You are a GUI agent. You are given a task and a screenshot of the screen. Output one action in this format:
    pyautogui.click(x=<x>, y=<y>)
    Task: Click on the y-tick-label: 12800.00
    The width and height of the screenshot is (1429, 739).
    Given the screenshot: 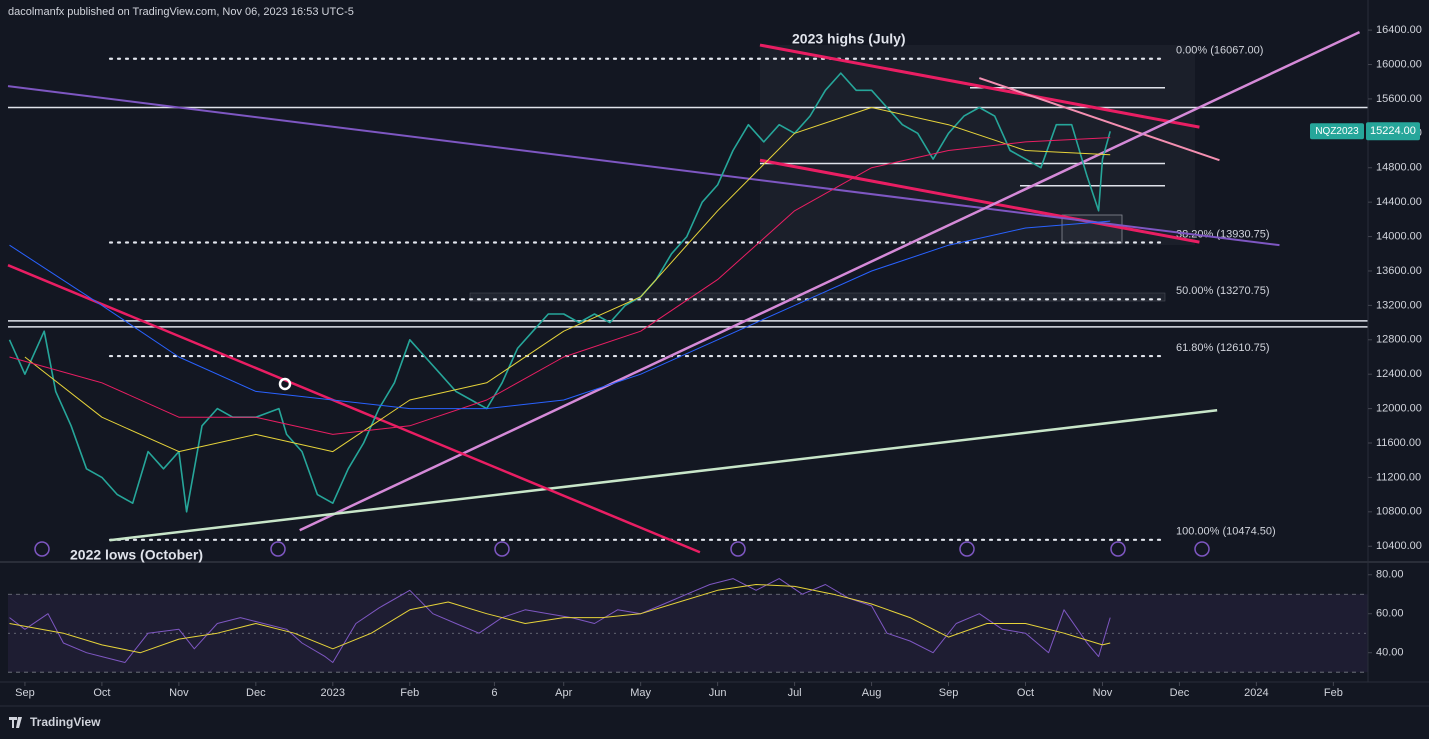 What is the action you would take?
    pyautogui.click(x=1399, y=340)
    